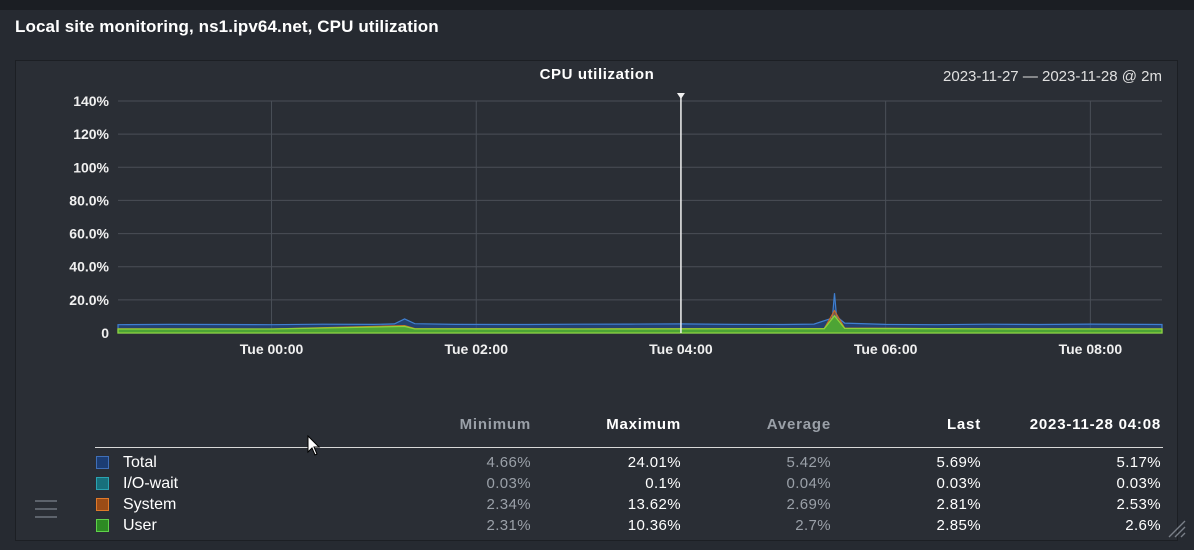 The image size is (1194, 550). What do you see at coordinates (1052, 76) in the screenshot?
I see `date-range: 2023-11-27 — 2023-11-28 @ 2m` at bounding box center [1052, 76].